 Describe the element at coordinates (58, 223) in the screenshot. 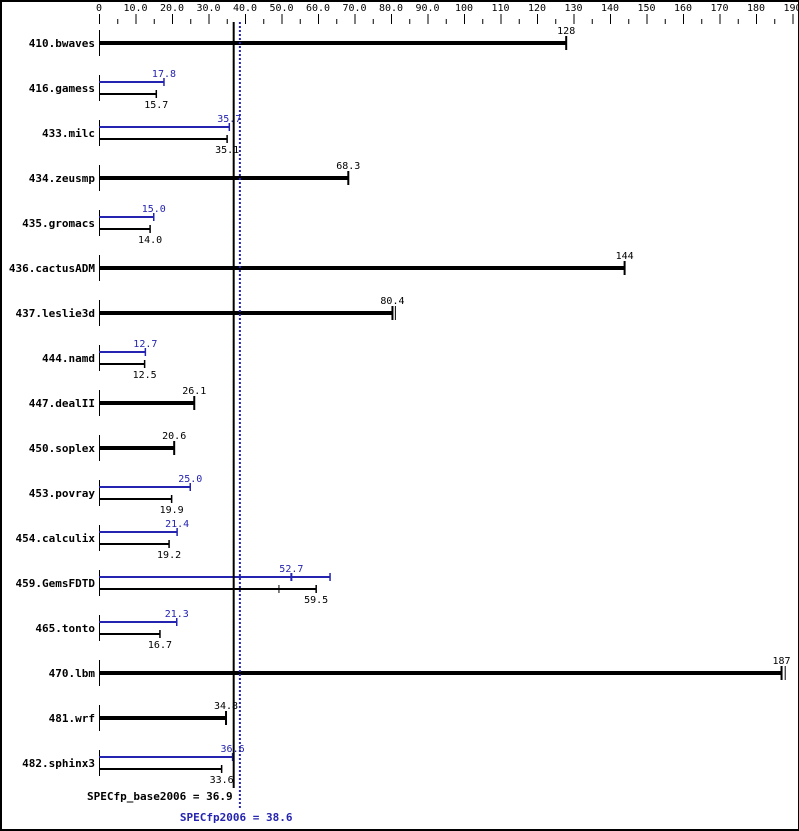

I see `benchmark-label: 435.gromacs` at that location.